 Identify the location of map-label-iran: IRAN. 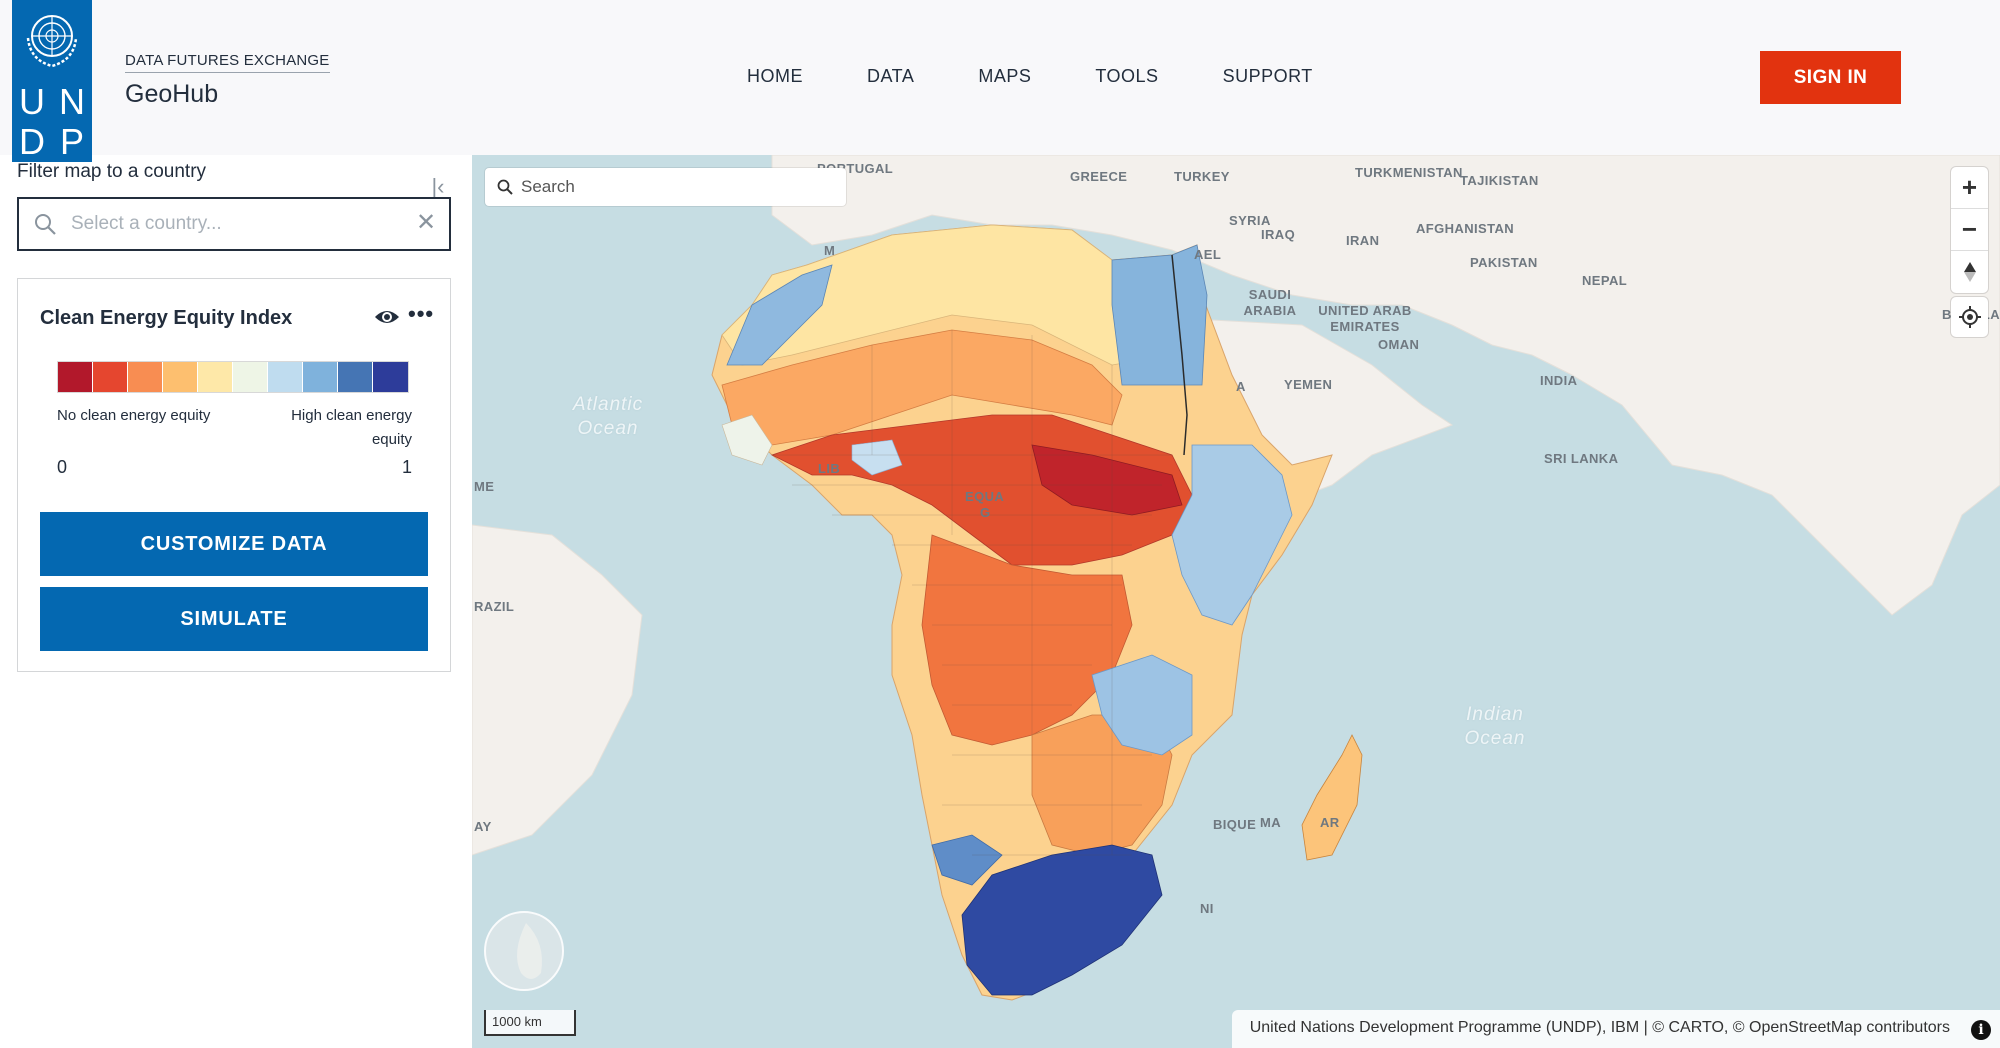
(1363, 240).